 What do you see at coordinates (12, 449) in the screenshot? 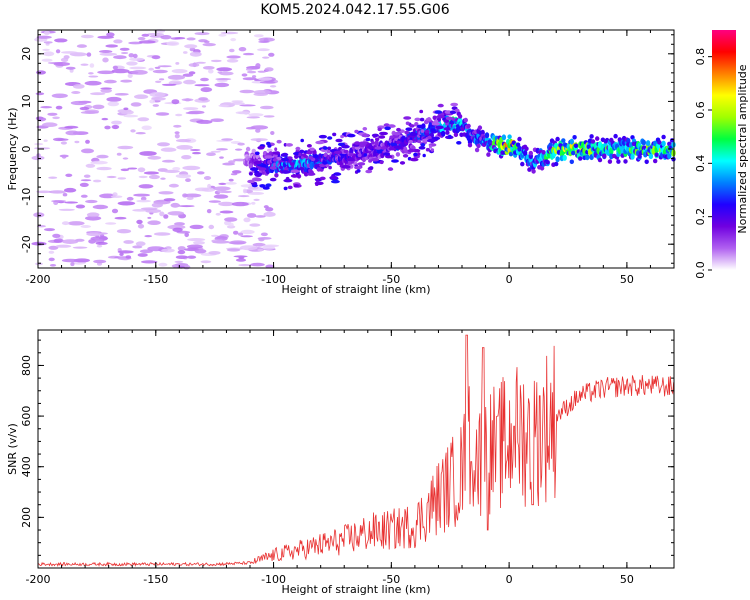
I see `snr-y-axis-label: SNR (v/v)` at bounding box center [12, 449].